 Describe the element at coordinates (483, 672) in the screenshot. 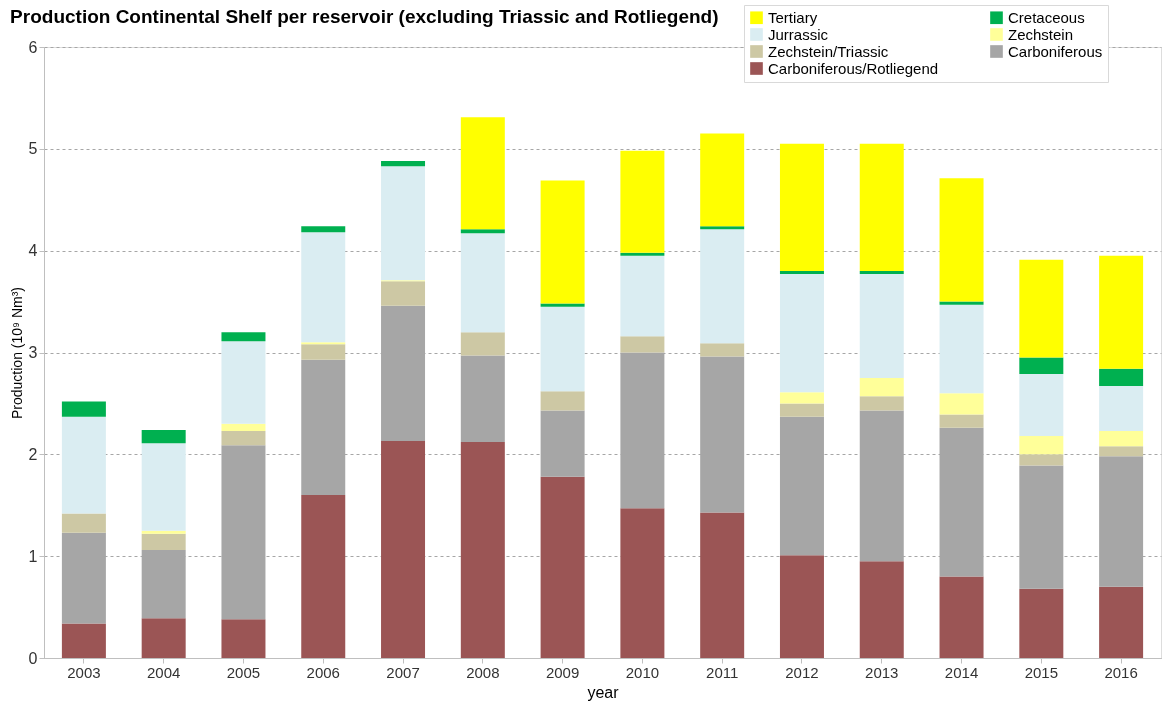

I see `x-tick-label: 2008` at that location.